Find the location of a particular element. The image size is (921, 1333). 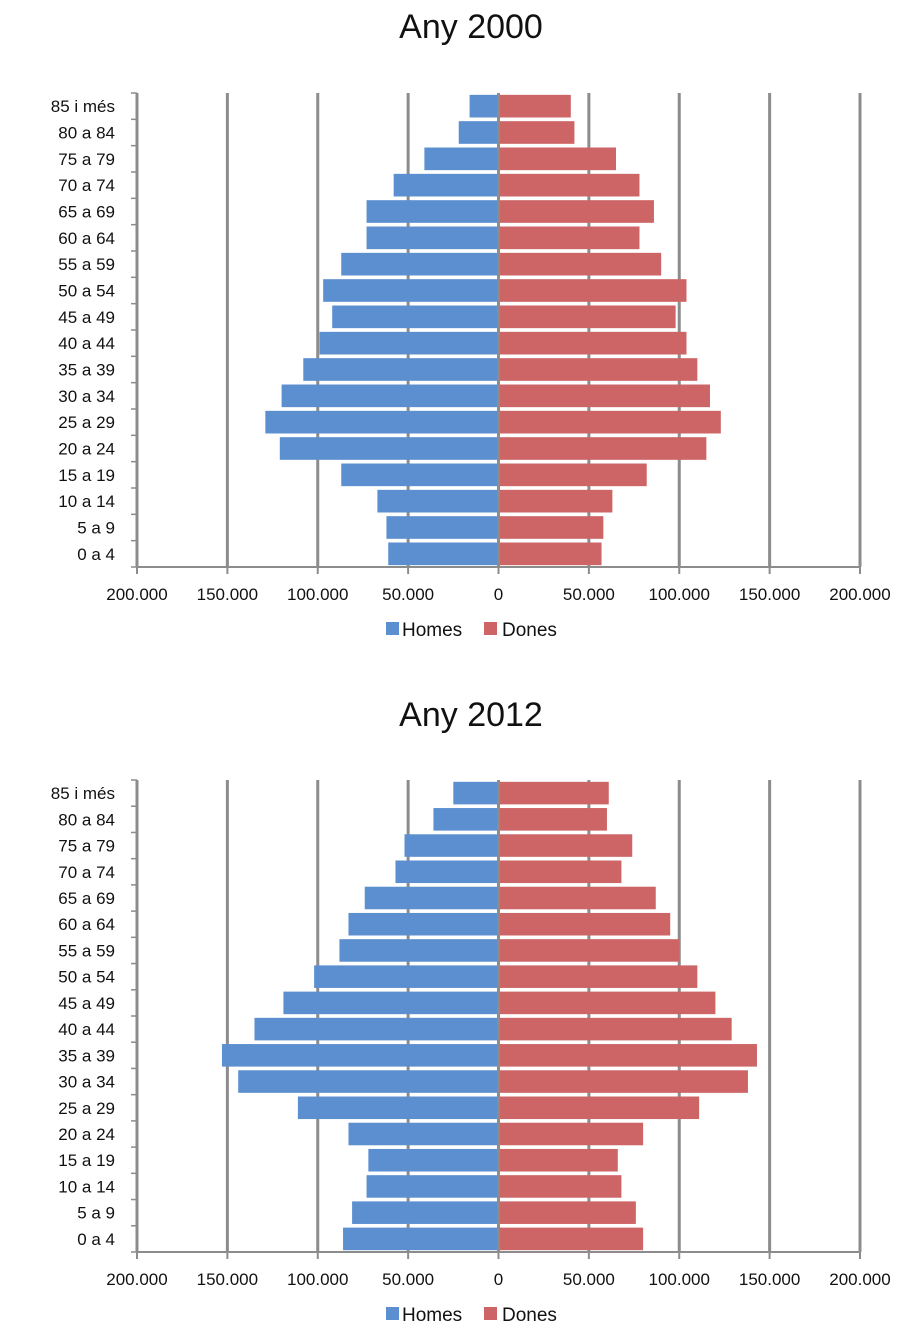

chart-title: Any 2012 is located at coordinates (471, 715).